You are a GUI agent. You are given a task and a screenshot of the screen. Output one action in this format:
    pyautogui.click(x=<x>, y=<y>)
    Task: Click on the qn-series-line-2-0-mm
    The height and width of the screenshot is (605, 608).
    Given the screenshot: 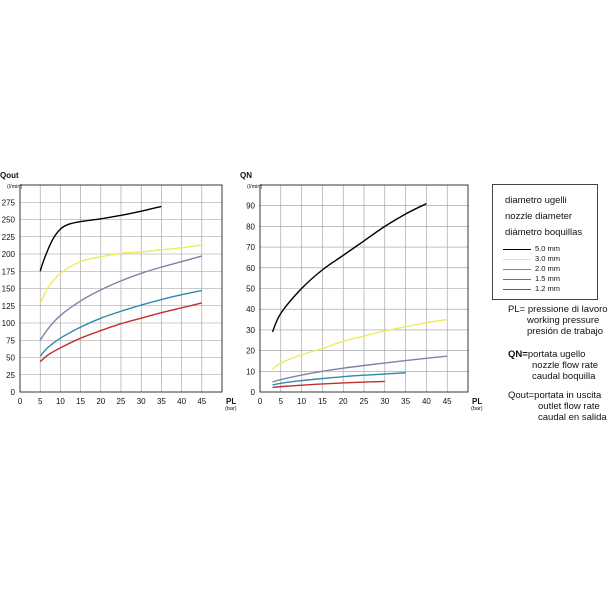 What is the action you would take?
    pyautogui.click(x=360, y=369)
    